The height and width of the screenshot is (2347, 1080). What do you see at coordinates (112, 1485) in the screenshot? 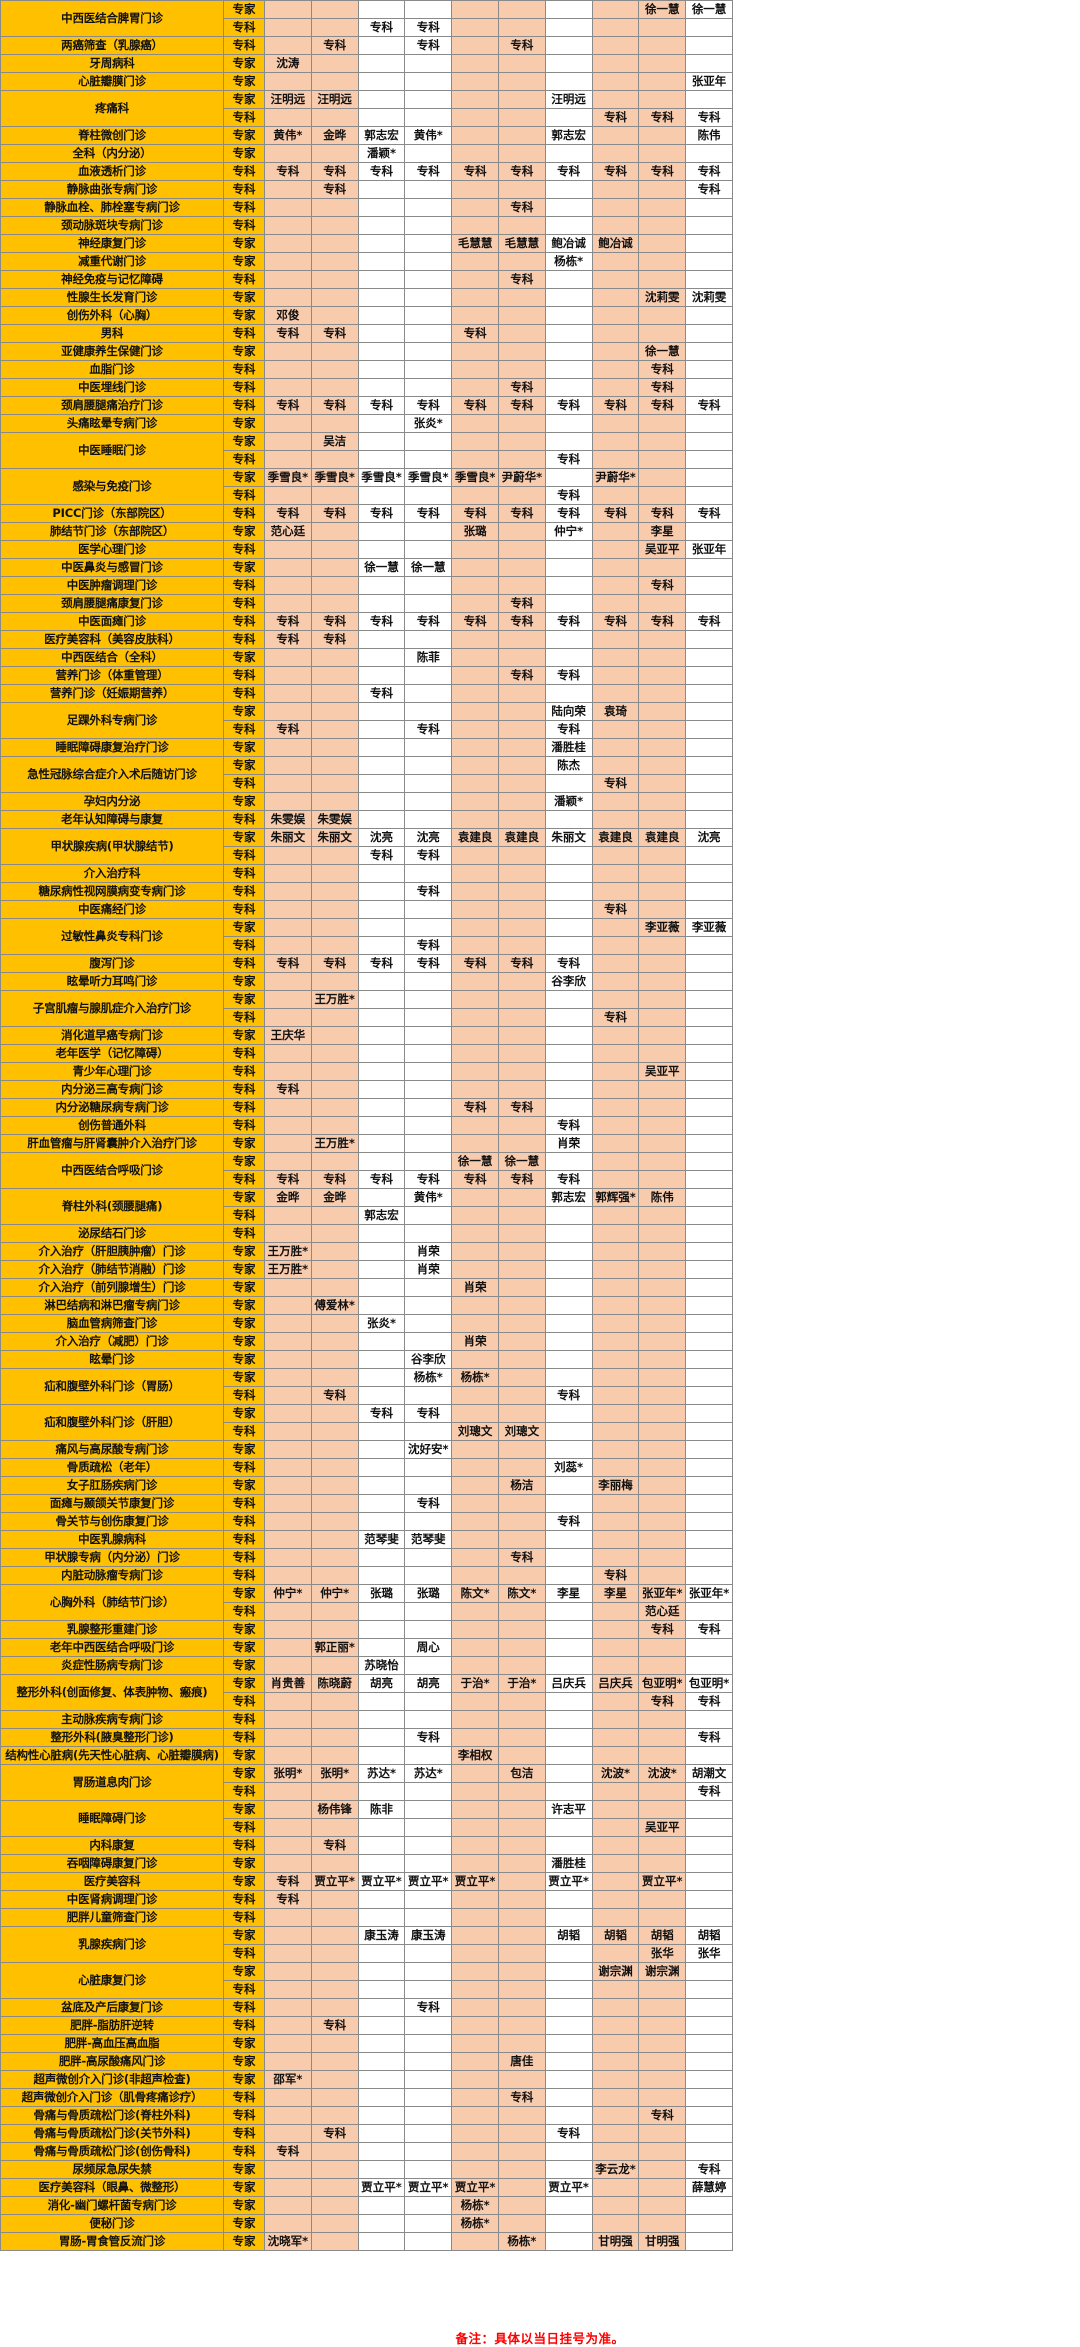
I see `clinic-name-cell: 女子肛肠疾病门诊` at bounding box center [112, 1485].